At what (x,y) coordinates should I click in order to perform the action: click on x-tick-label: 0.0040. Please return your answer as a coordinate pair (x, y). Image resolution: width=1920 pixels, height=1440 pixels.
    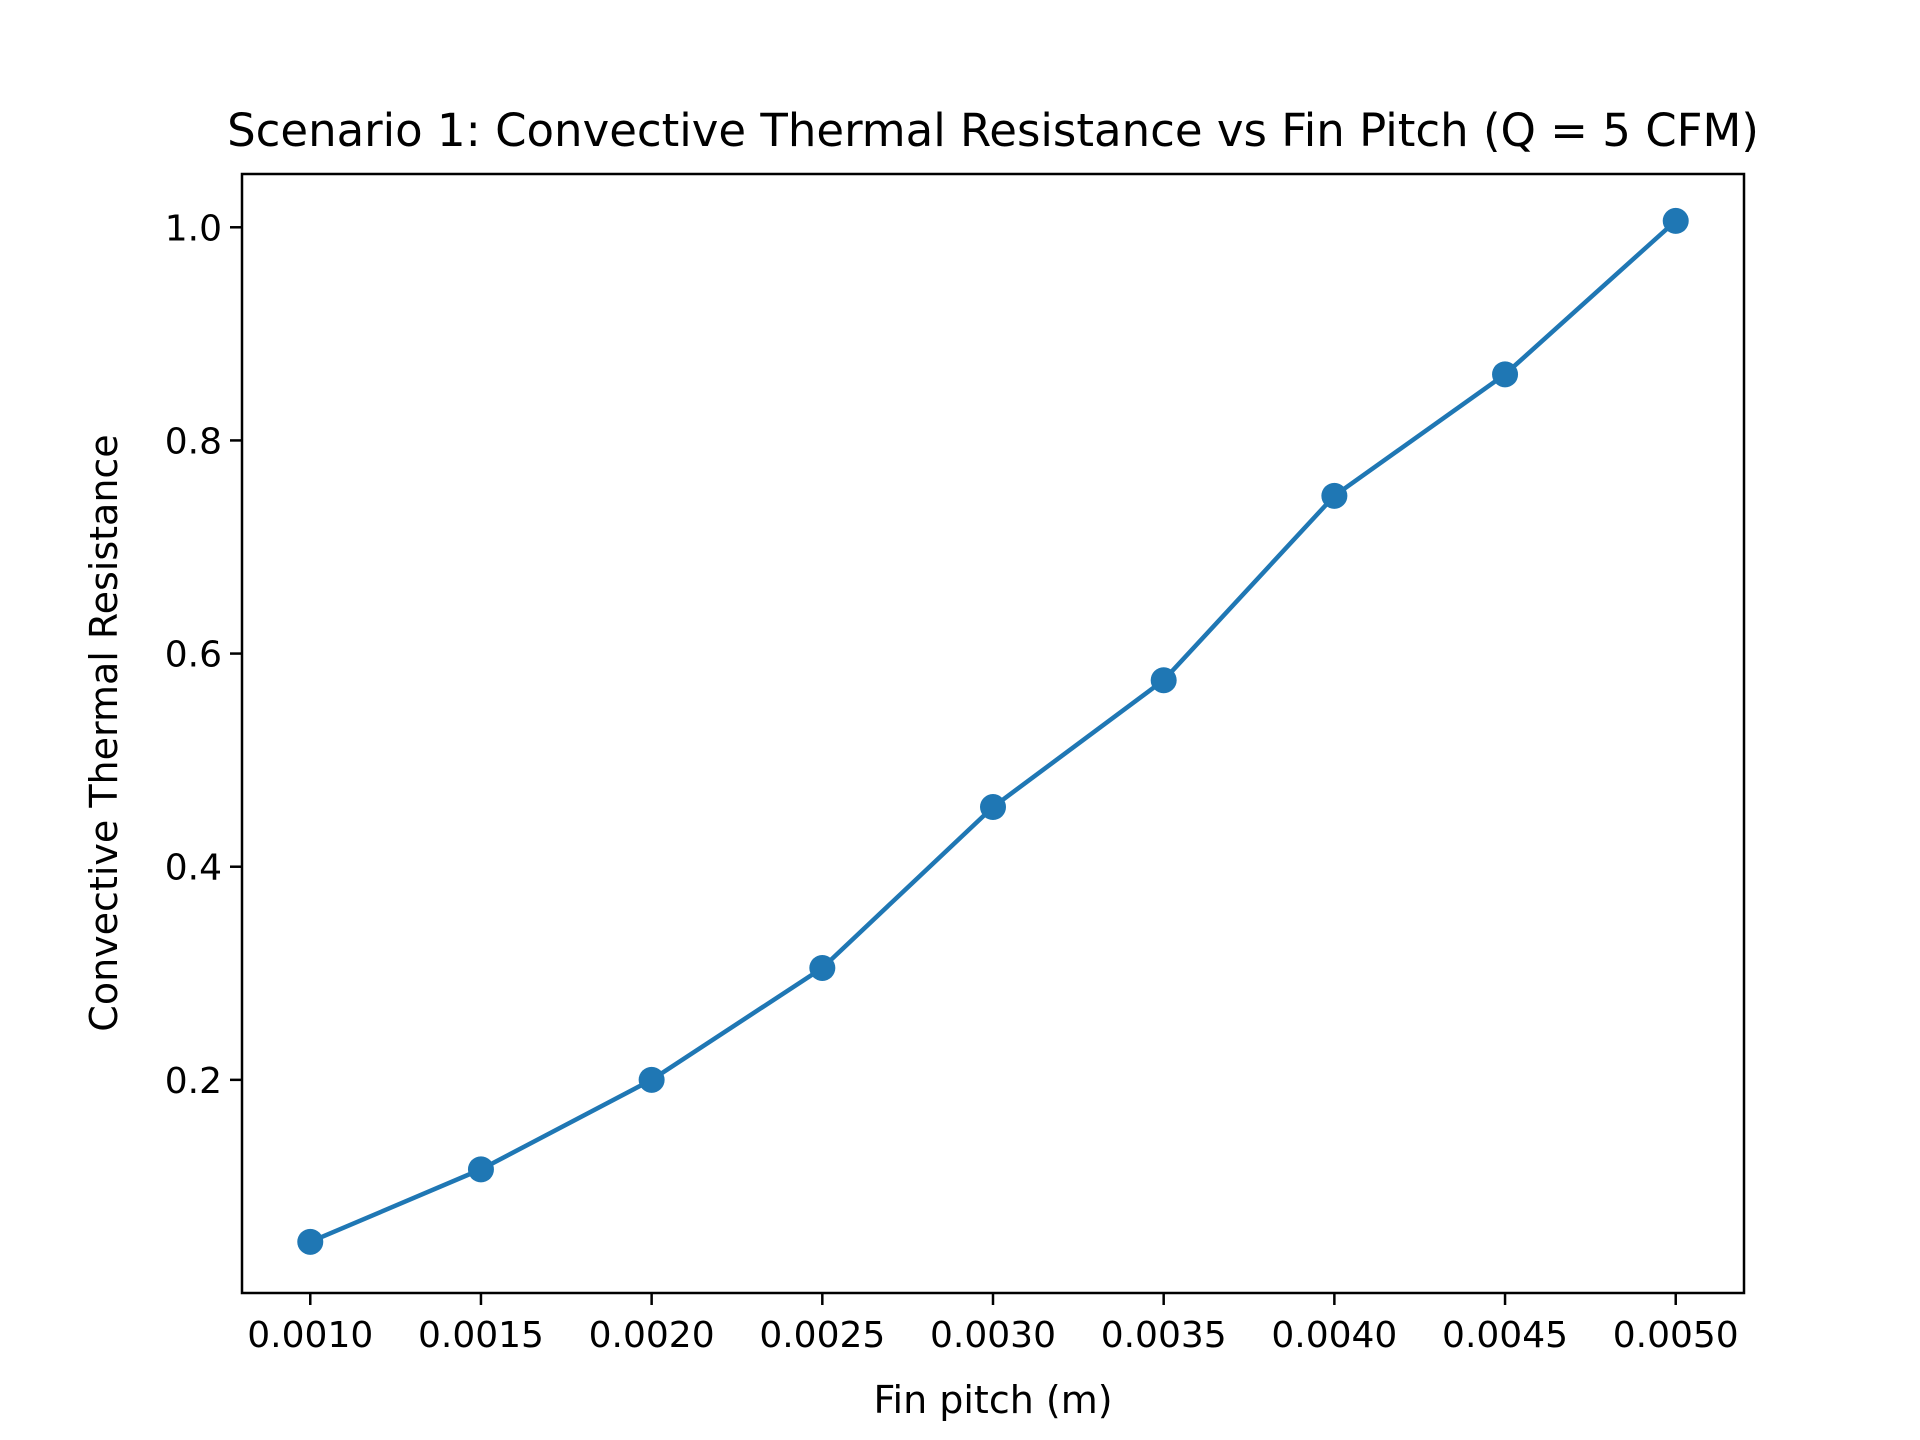
    Looking at the image, I should click on (1334, 1335).